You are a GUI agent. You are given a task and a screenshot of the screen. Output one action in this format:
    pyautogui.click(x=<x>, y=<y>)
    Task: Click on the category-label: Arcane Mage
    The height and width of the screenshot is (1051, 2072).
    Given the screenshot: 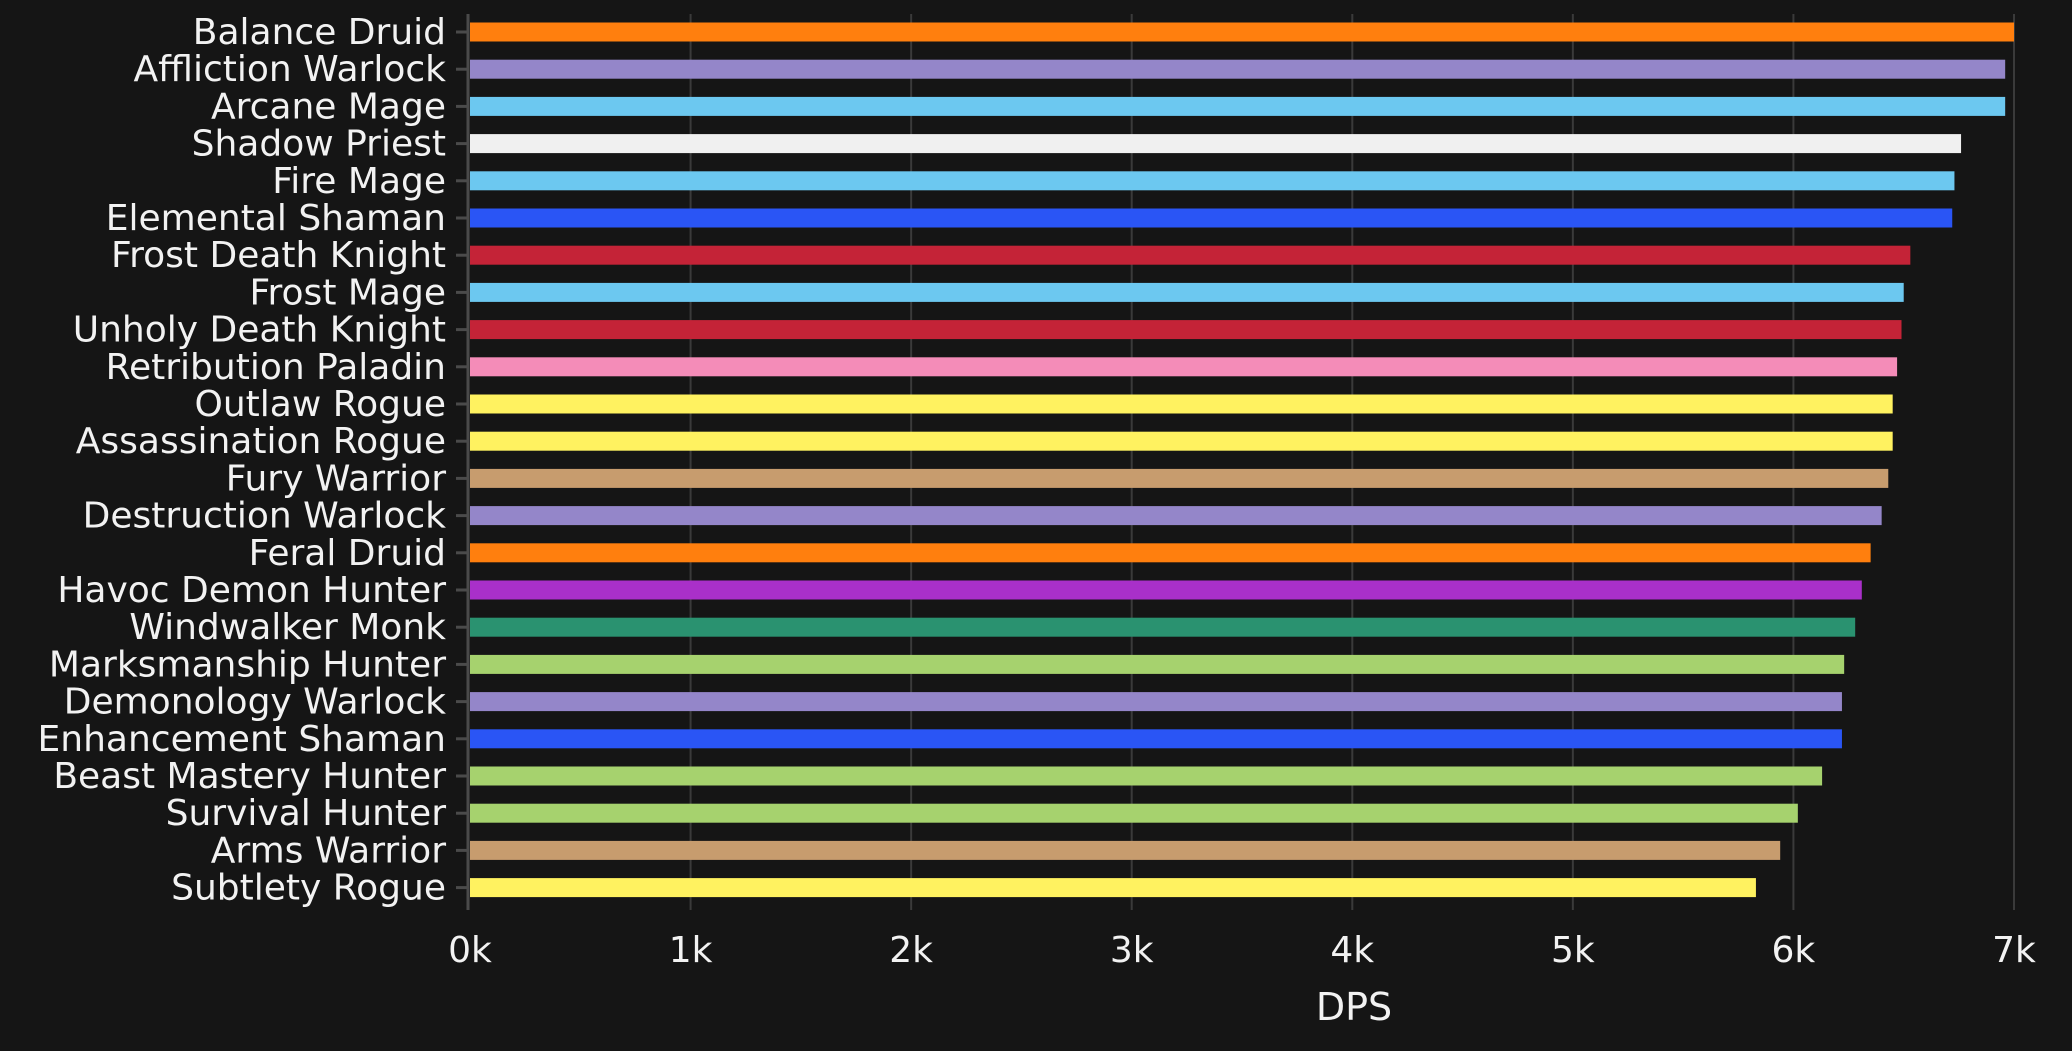 What is the action you would take?
    pyautogui.click(x=328, y=106)
    